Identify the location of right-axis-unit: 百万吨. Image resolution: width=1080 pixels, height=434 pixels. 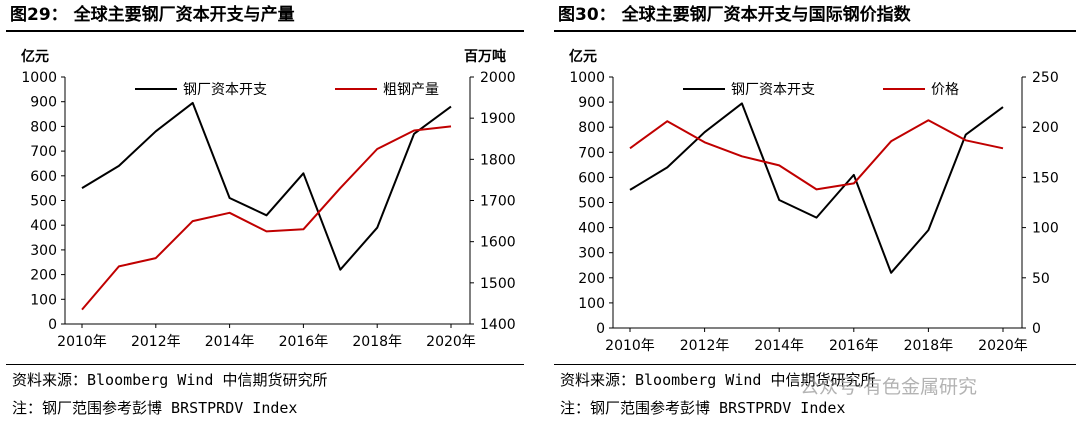
(485, 56).